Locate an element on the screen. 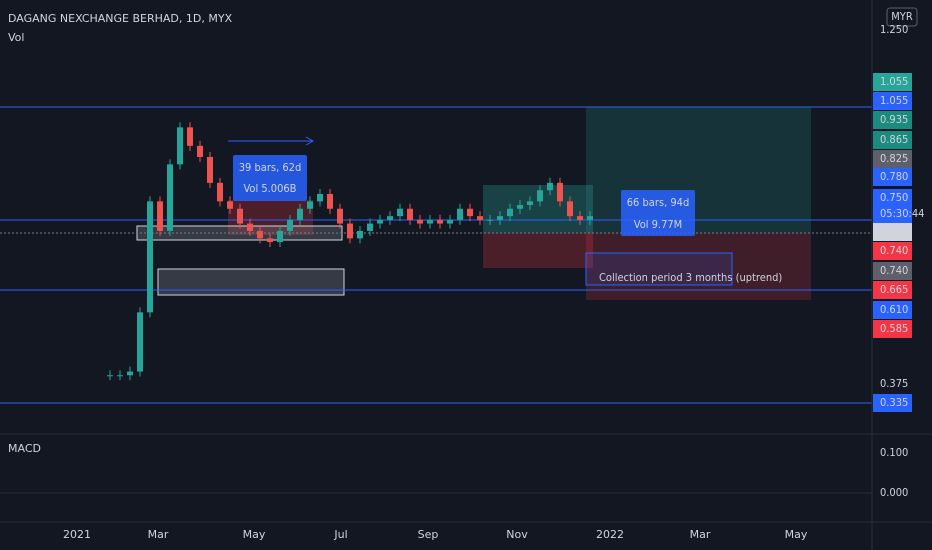 The image size is (932, 550). zone-box is located at coordinates (251, 282).